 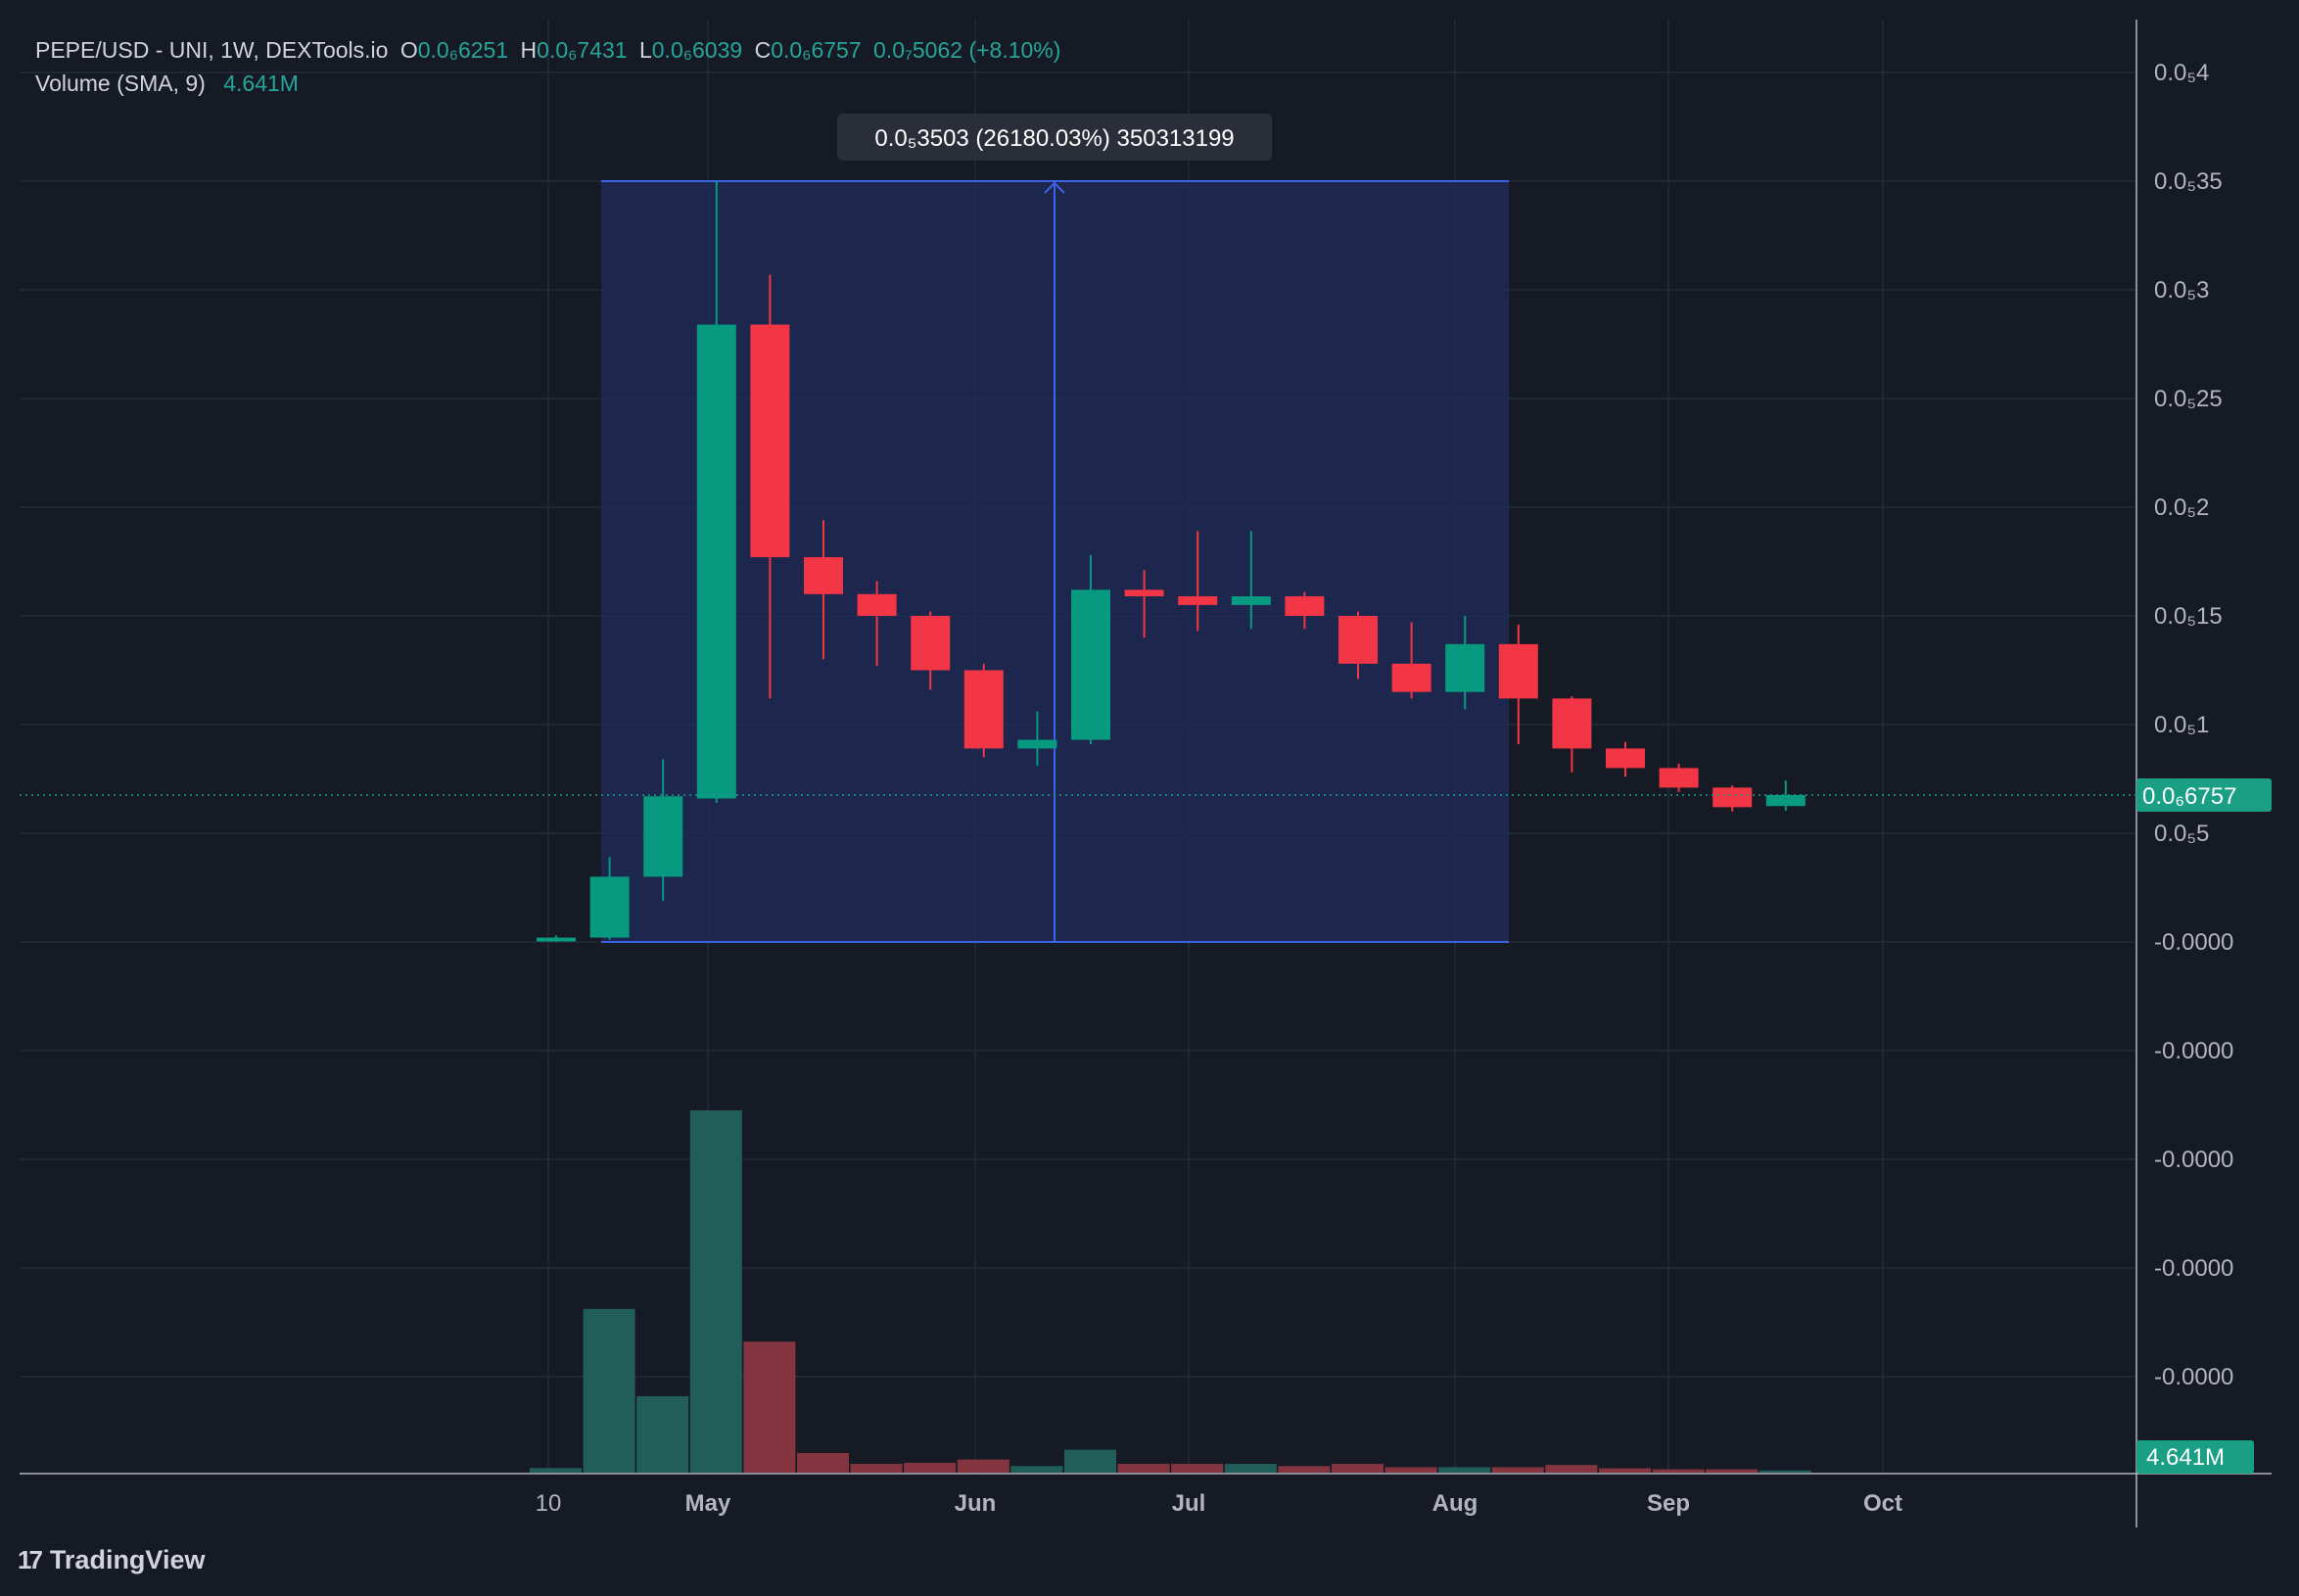 What do you see at coordinates (1455, 1503) in the screenshot?
I see `x-tick-label: Aug` at bounding box center [1455, 1503].